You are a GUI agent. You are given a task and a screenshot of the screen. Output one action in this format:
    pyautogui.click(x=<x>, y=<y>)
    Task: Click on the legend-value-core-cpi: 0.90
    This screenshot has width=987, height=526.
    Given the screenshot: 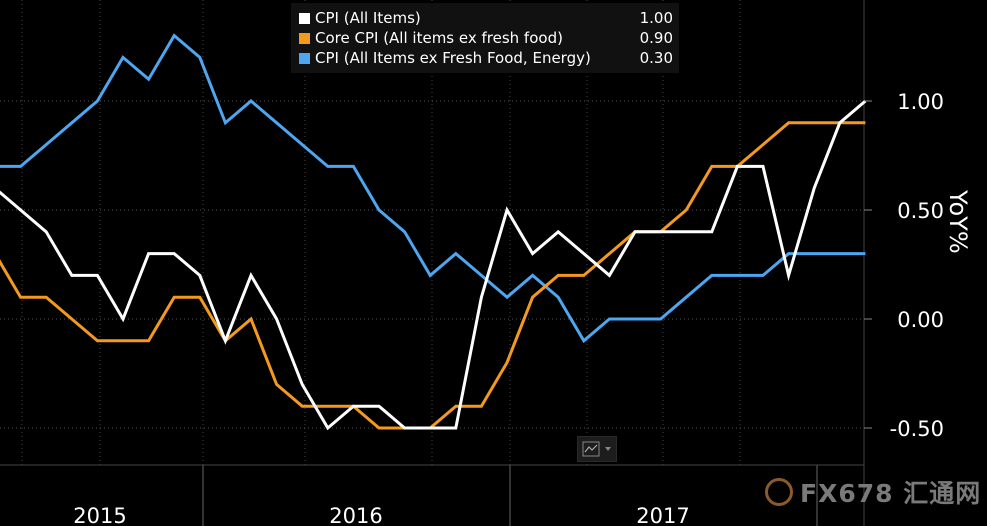 What is the action you would take?
    pyautogui.click(x=656, y=38)
    